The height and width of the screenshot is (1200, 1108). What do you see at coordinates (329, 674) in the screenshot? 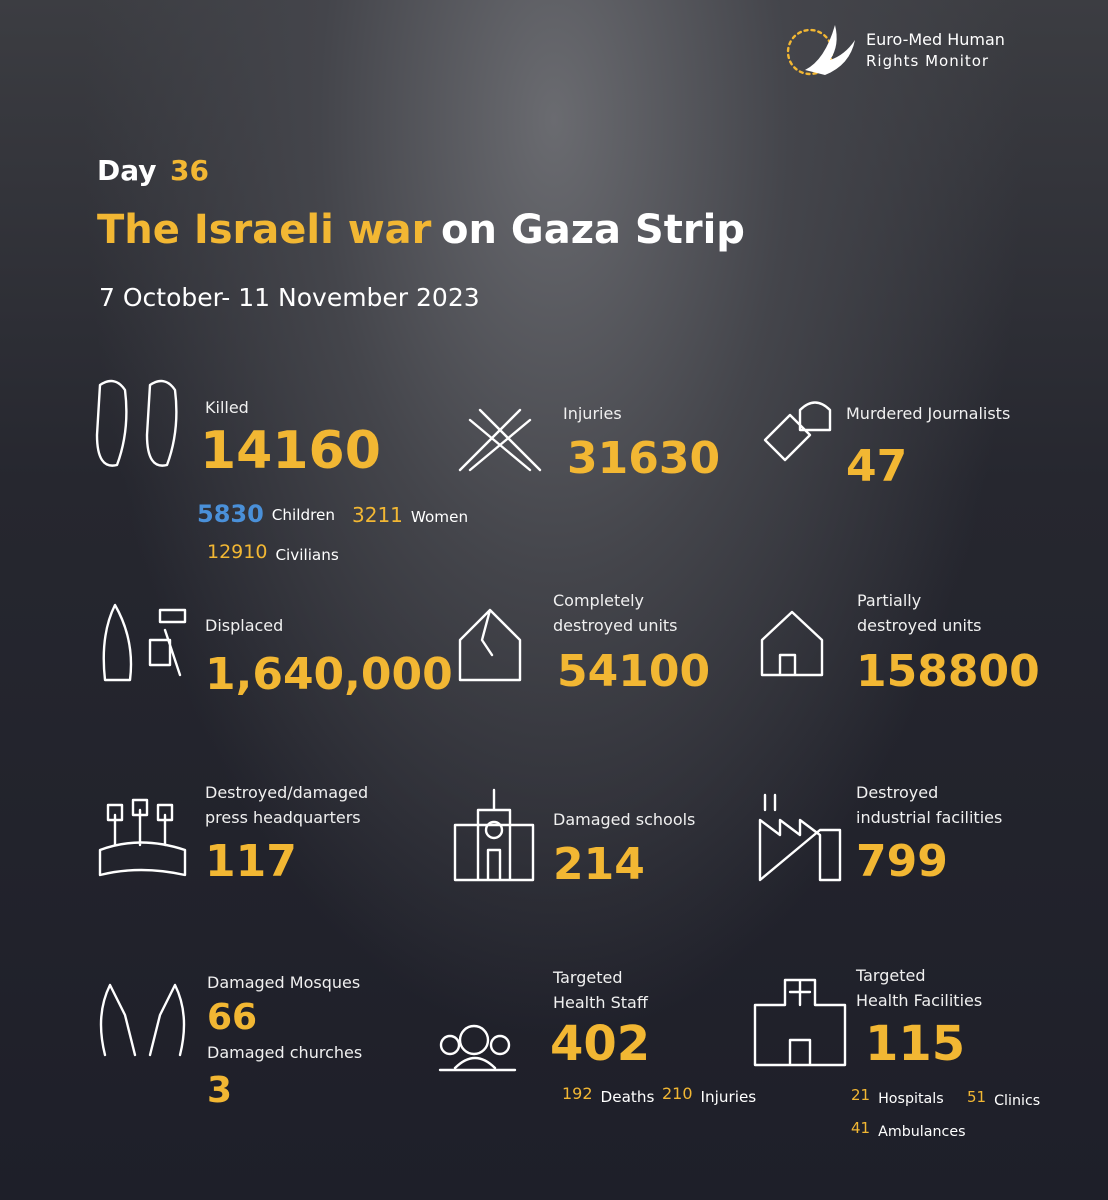
I see `stat-value: 1,640,000` at bounding box center [329, 674].